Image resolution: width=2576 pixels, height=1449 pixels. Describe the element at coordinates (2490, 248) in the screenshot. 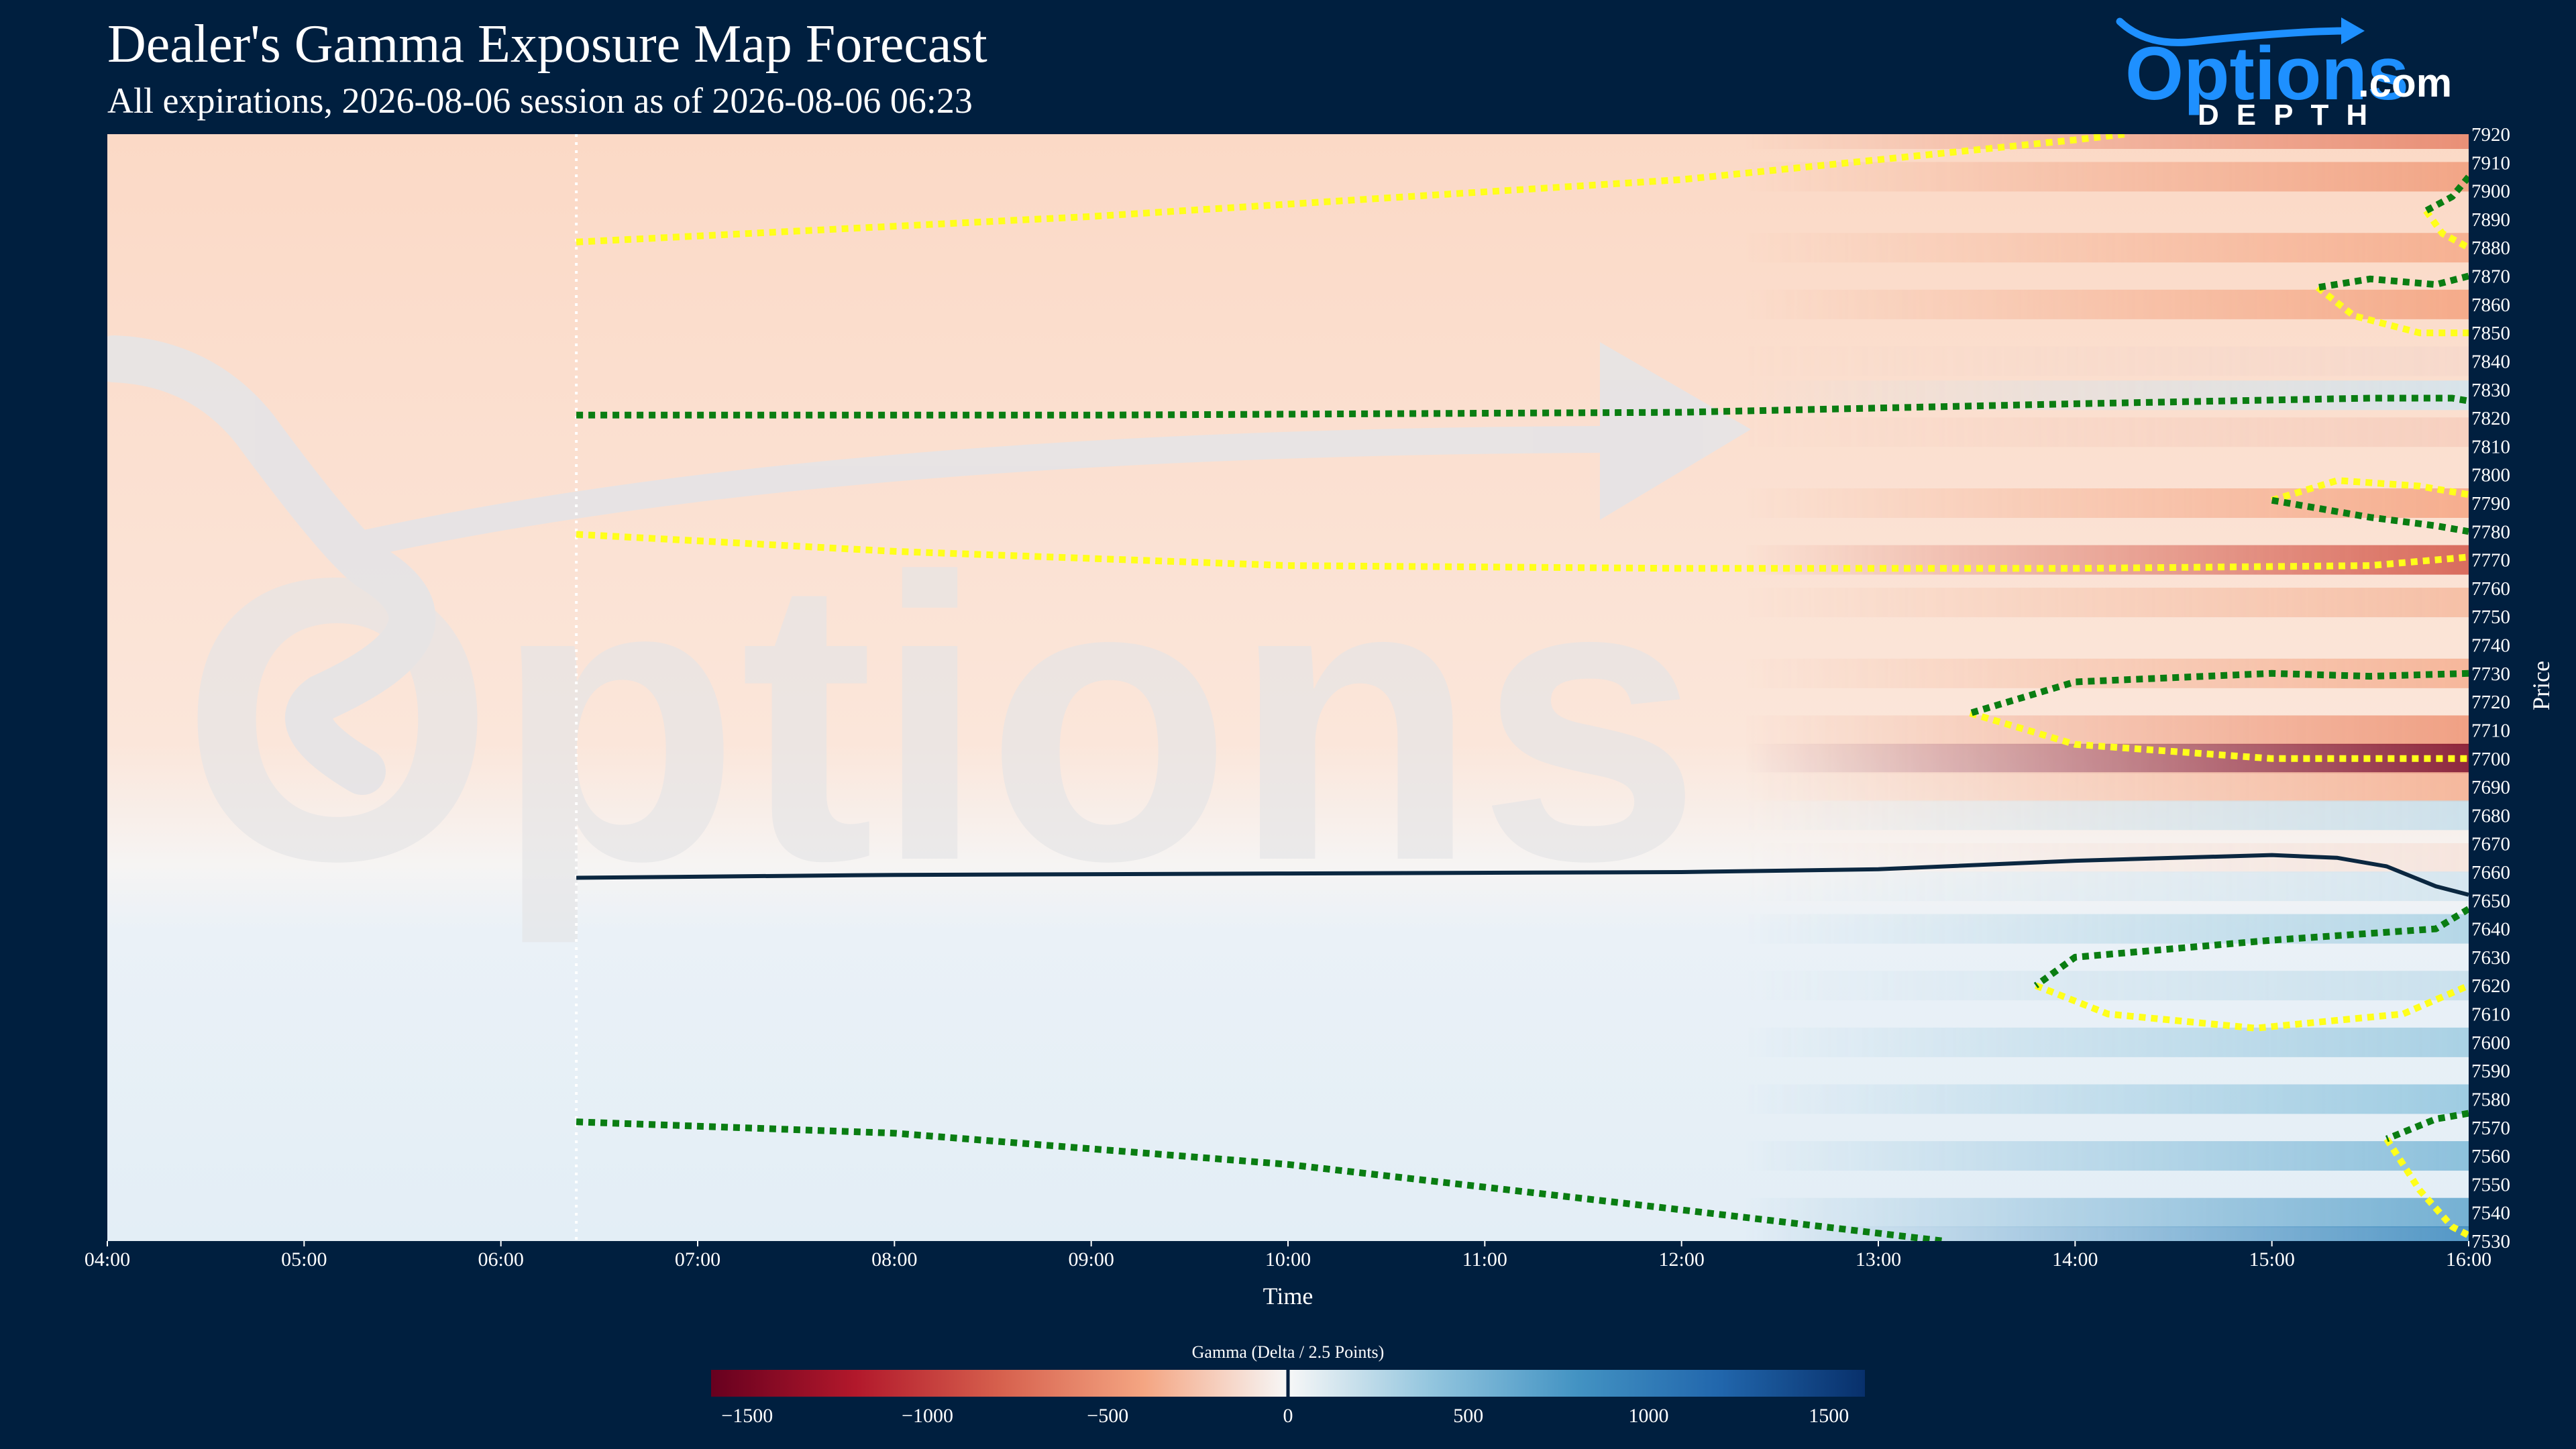

I see `y-tick-label: 7880` at that location.